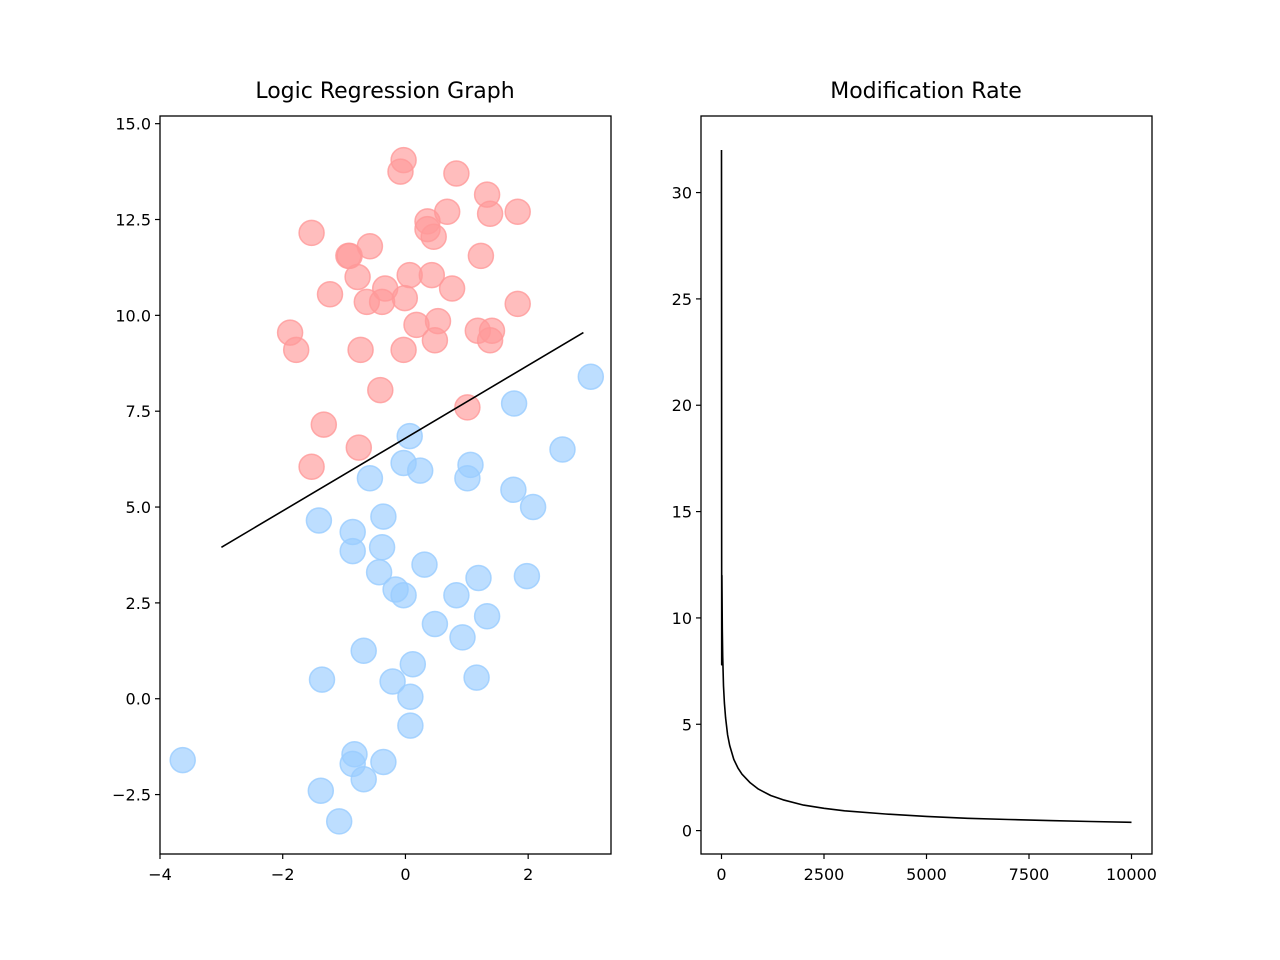 The image size is (1280, 960). I want to click on y-tick-label: 15, so click(682, 512).